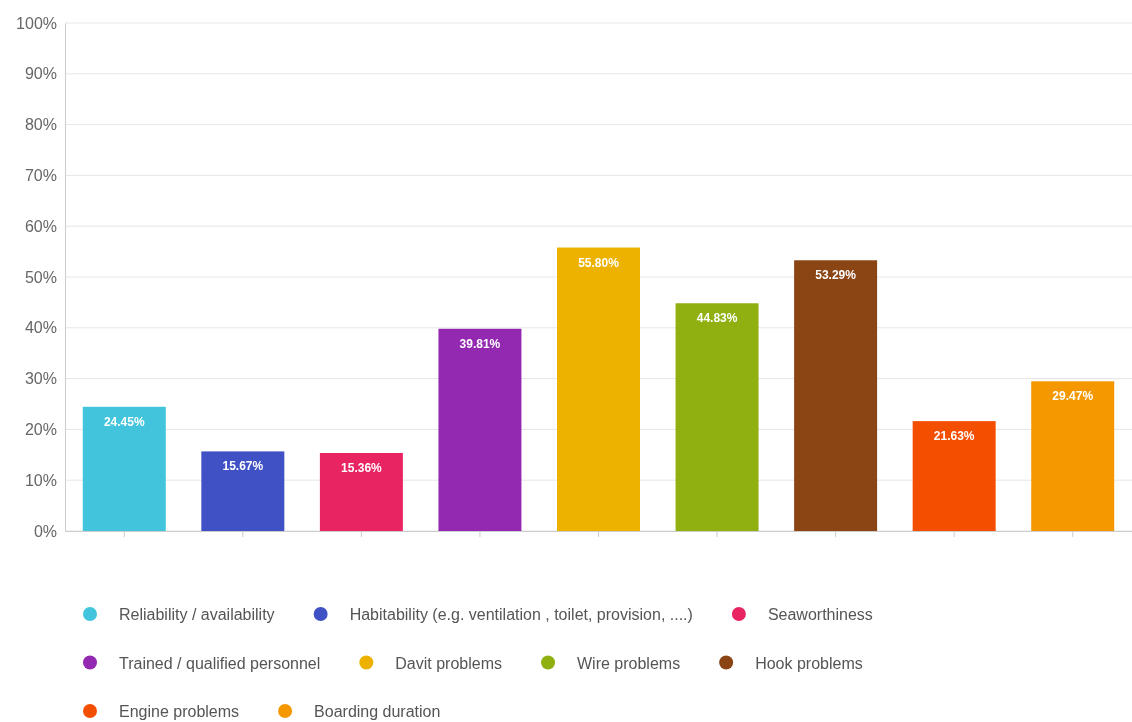 The width and height of the screenshot is (1132, 722). Describe the element at coordinates (40, 277) in the screenshot. I see `y-tick-label: 50%` at that location.